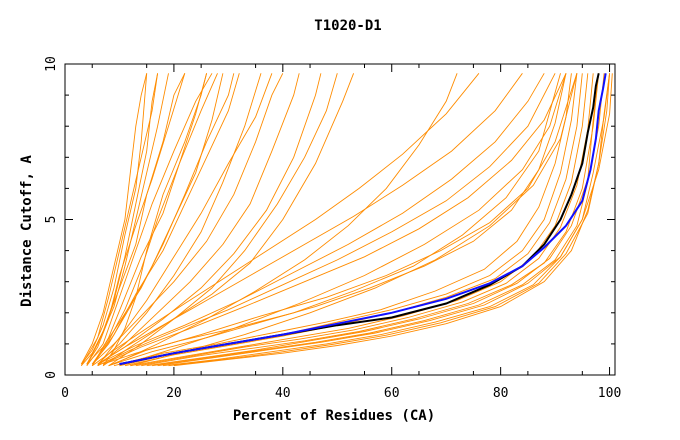  What do you see at coordinates (501, 393) in the screenshot?
I see `x-tick-label: 80` at bounding box center [501, 393].